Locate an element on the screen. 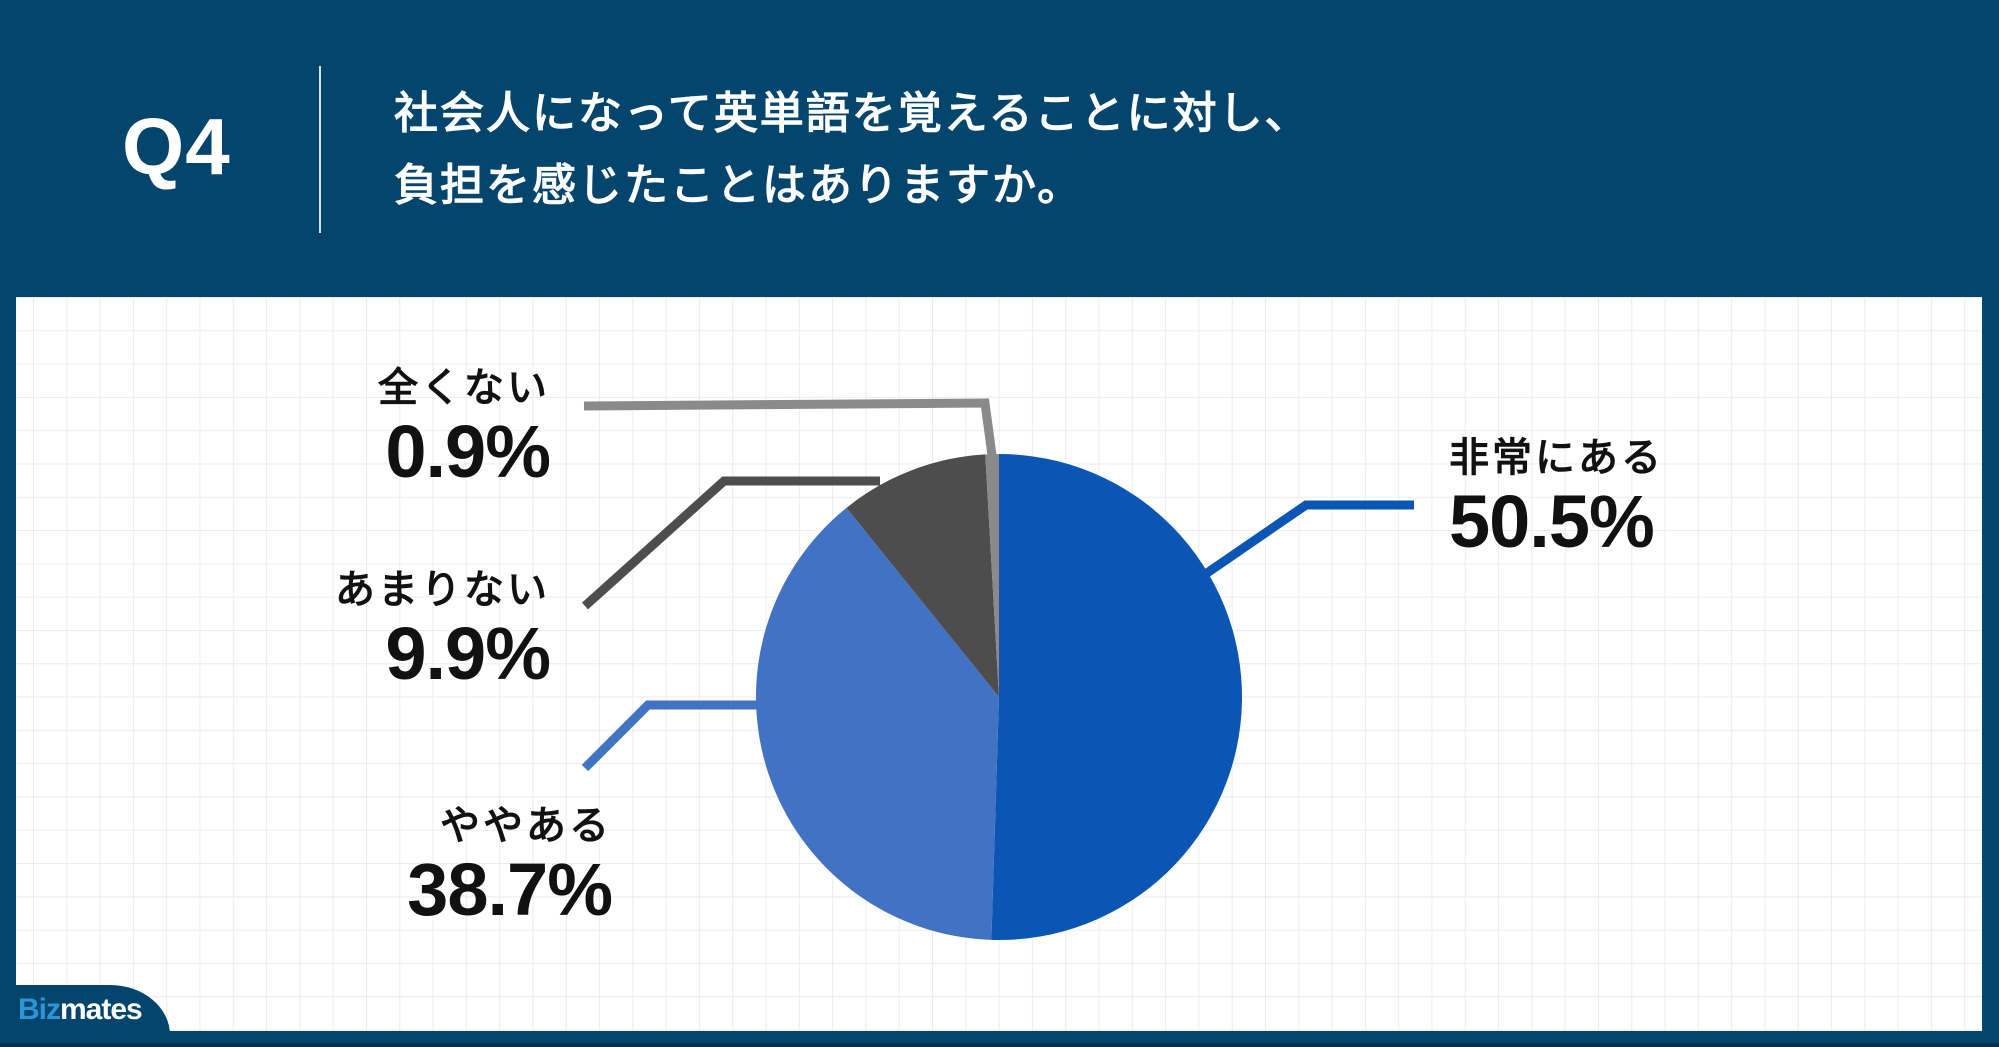 The height and width of the screenshot is (1047, 1999). slice-yaya is located at coordinates (877, 723).